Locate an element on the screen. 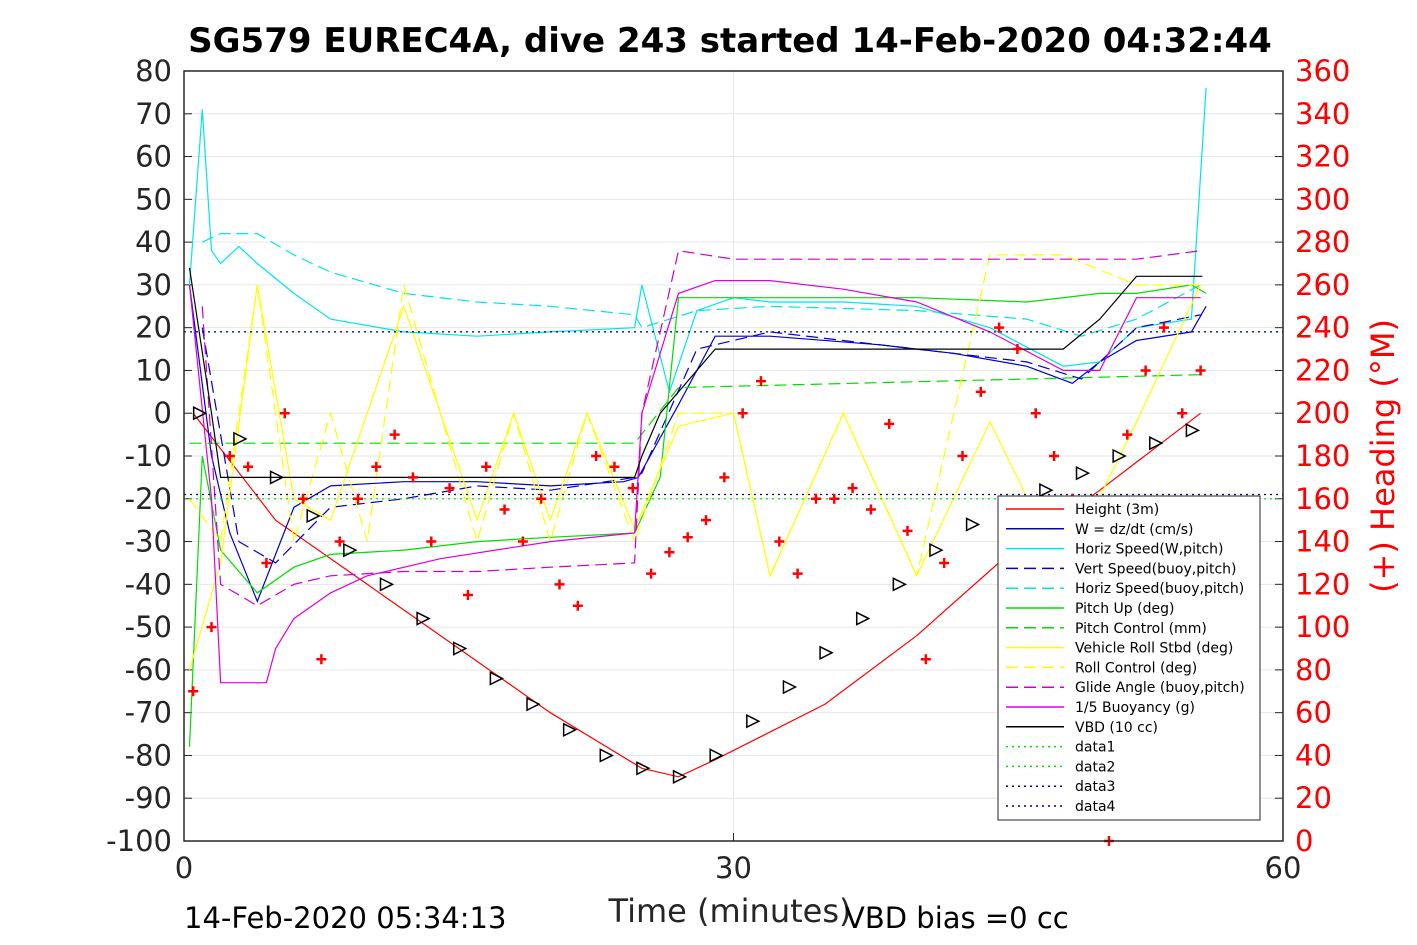 This screenshot has height=945, width=1417. legend-label-12: VBD (10 cc) is located at coordinates (1116, 728).